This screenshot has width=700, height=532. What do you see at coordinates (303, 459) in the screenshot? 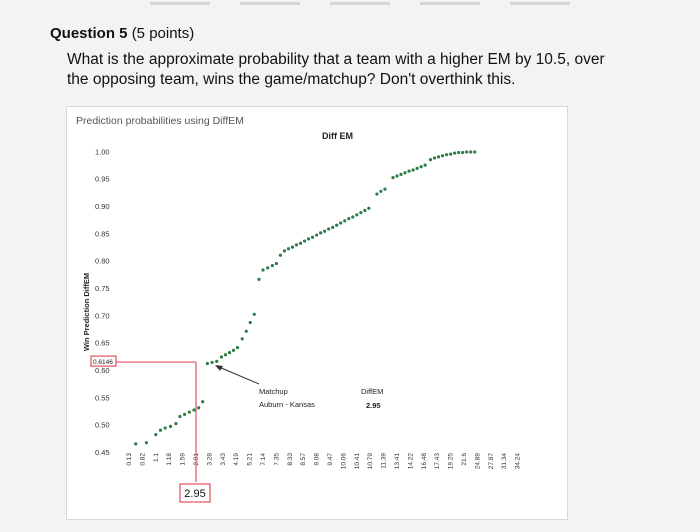
I see `x-tick-label: 8.57` at bounding box center [303, 459].